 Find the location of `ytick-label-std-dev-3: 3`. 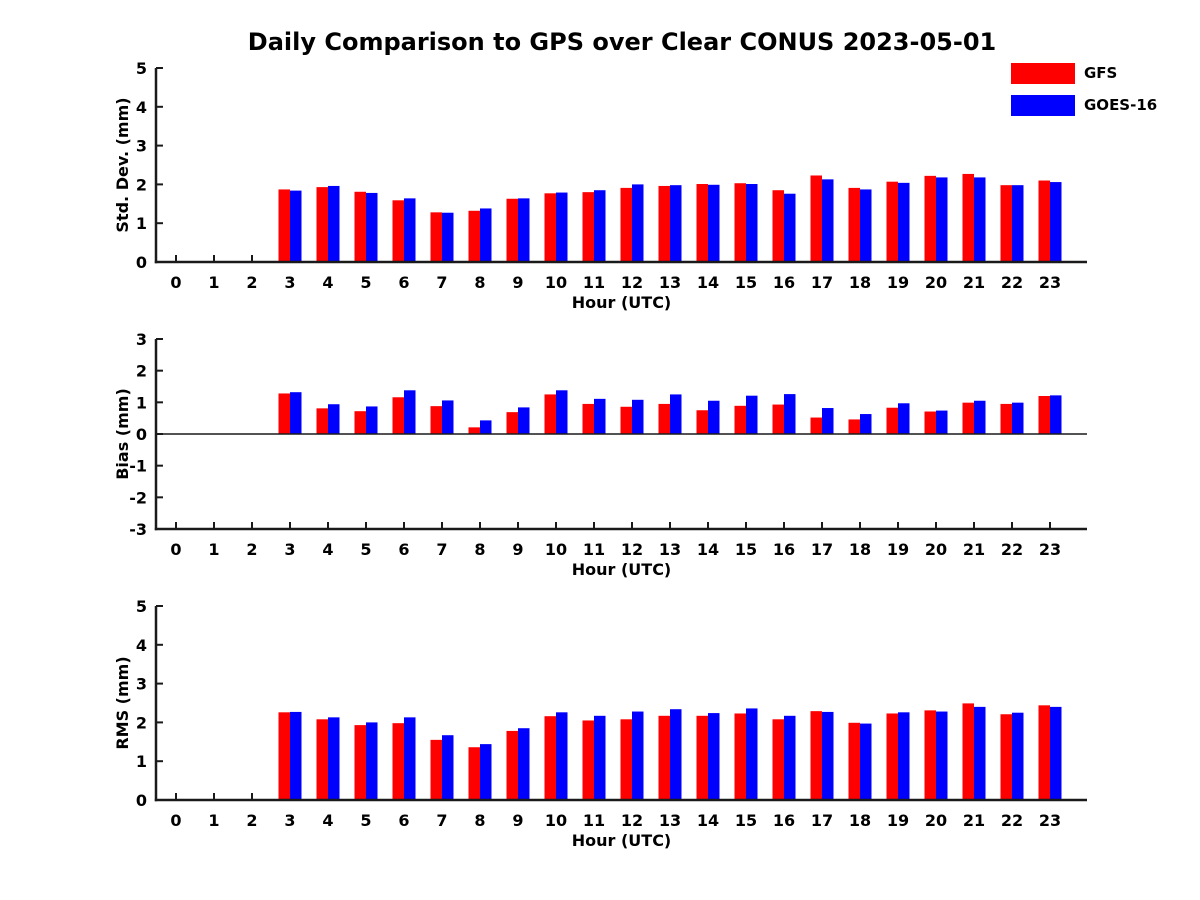

ytick-label-std-dev-3: 3 is located at coordinates (141, 146).